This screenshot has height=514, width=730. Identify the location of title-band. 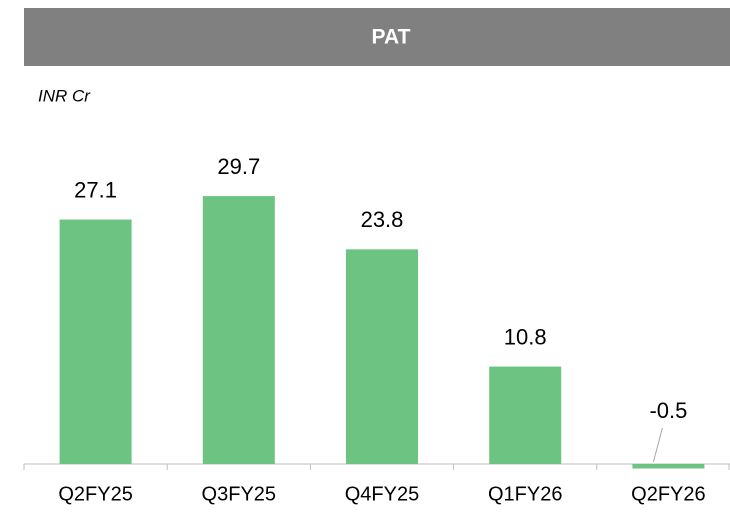
(377, 37).